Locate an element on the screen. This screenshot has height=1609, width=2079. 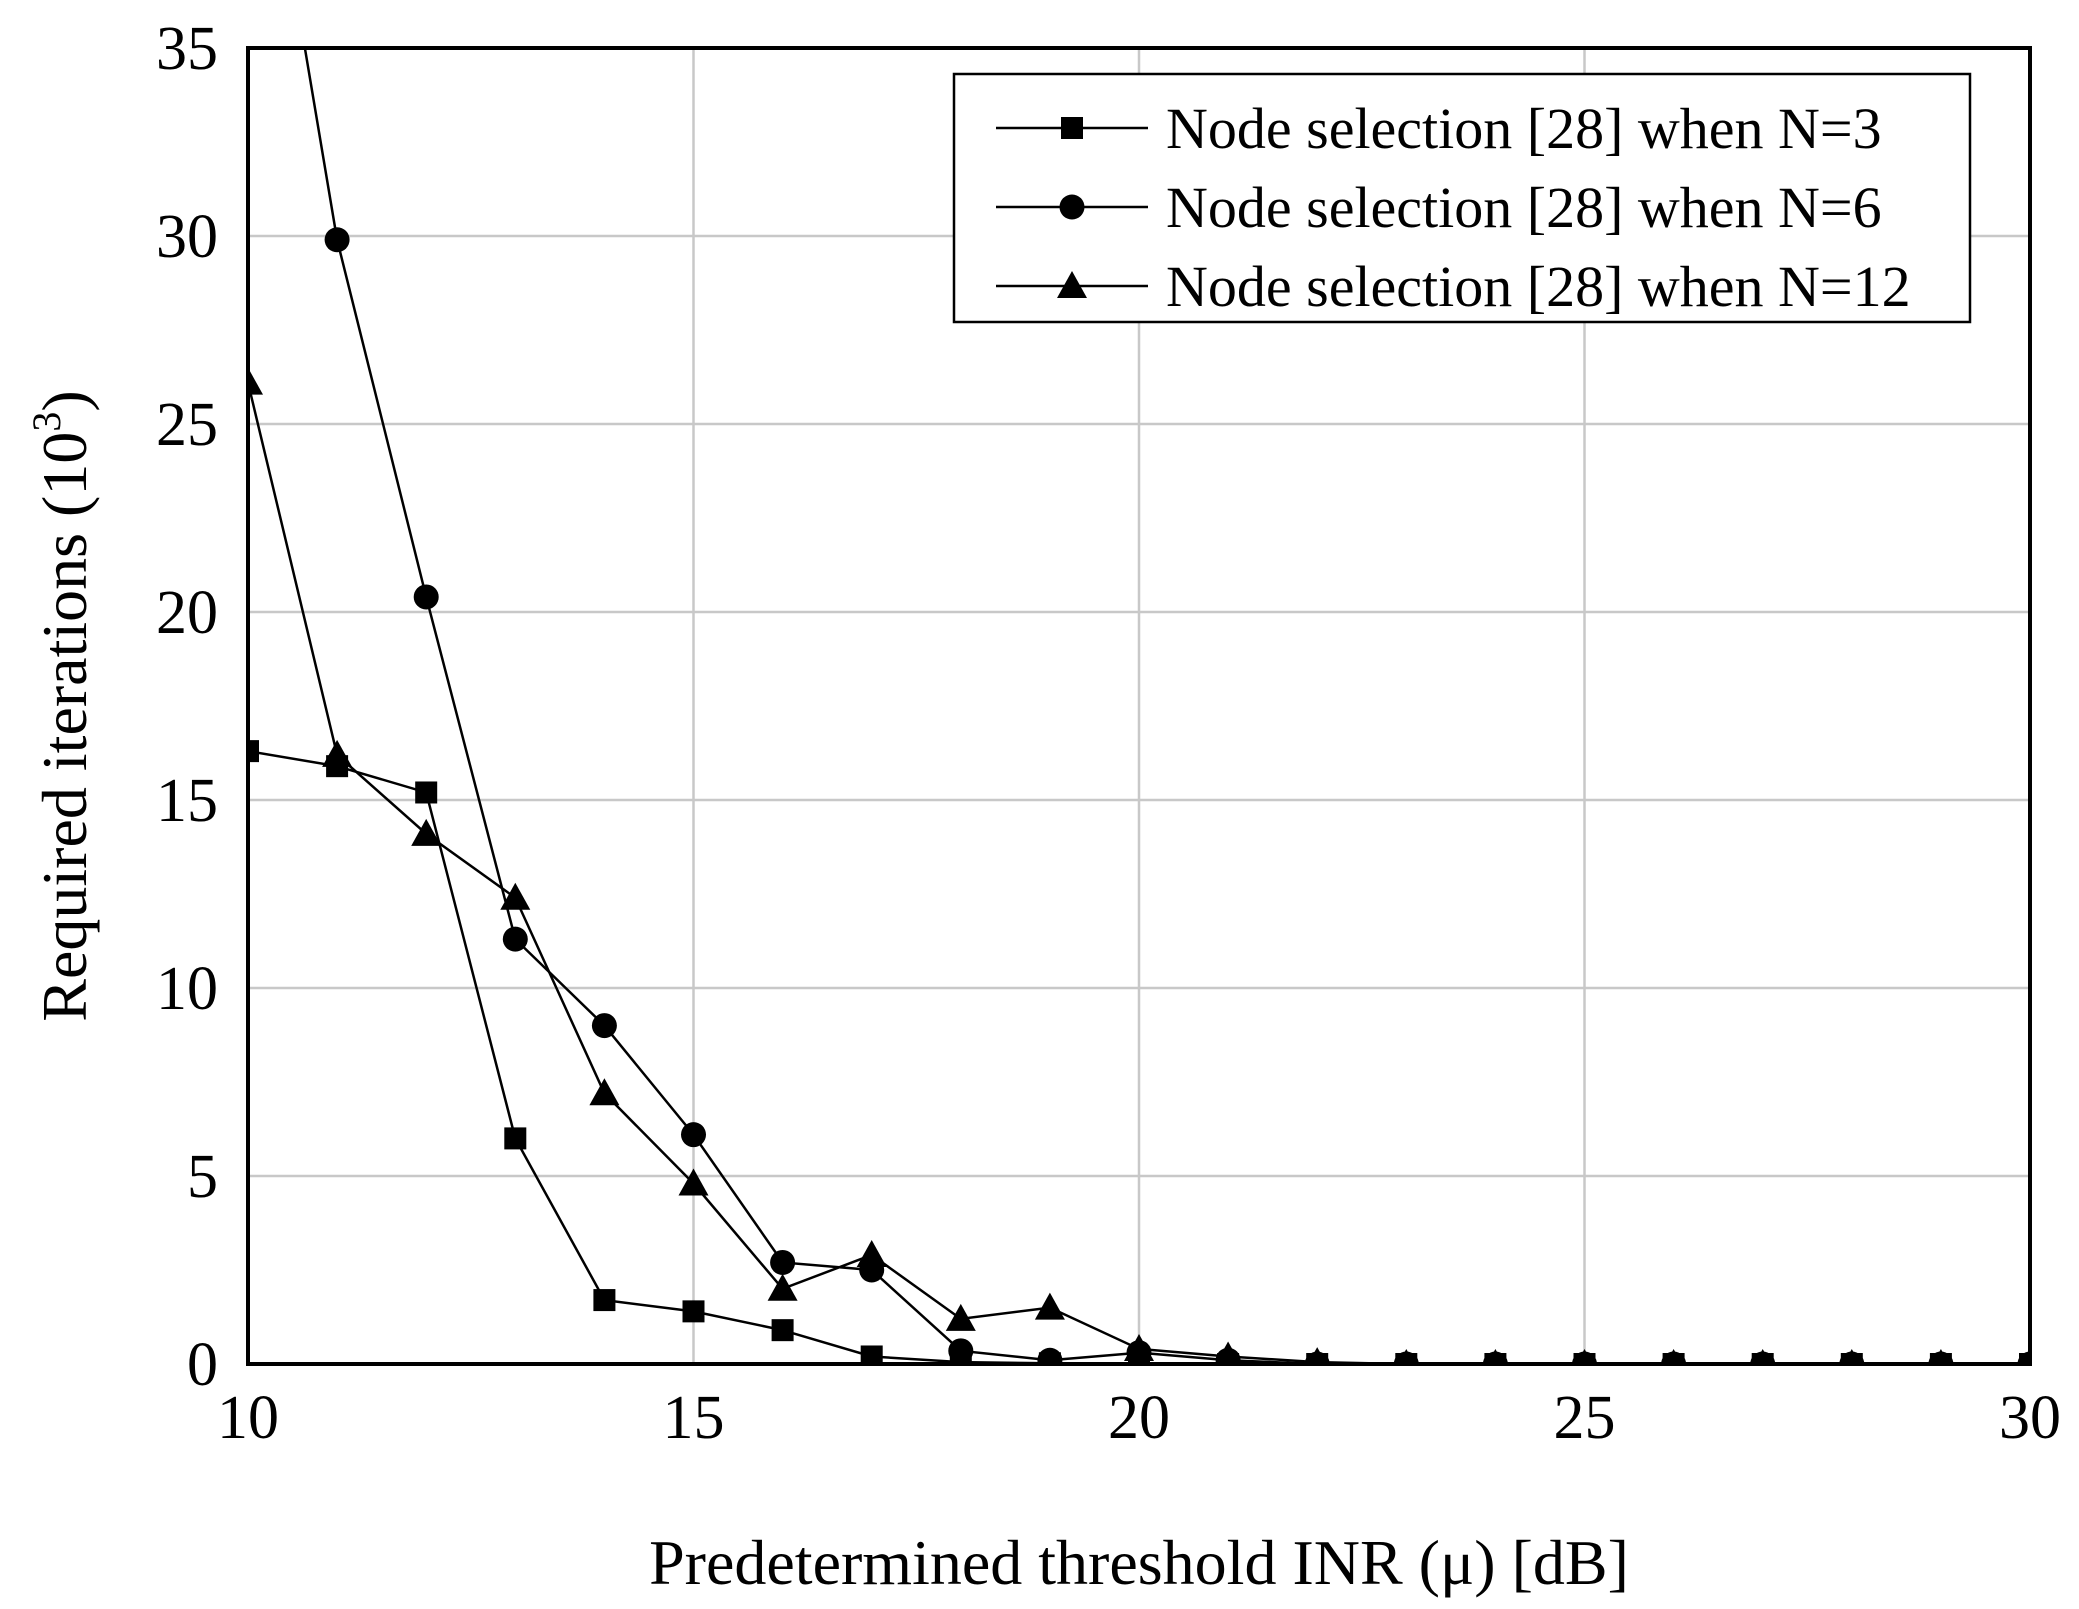
y-tick-labels: 0 5 10 15 20 25 30 35 is located at coordinates (187, 707).